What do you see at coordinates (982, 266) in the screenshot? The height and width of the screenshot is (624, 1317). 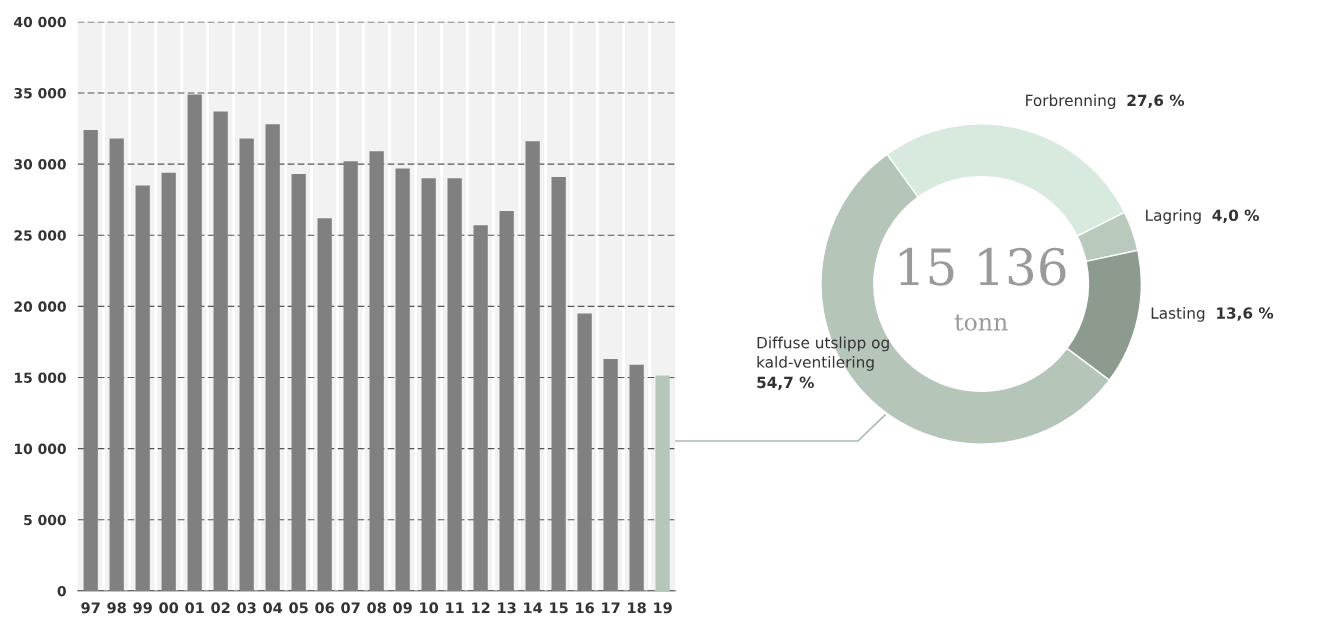 I see `text: 15 136` at bounding box center [982, 266].